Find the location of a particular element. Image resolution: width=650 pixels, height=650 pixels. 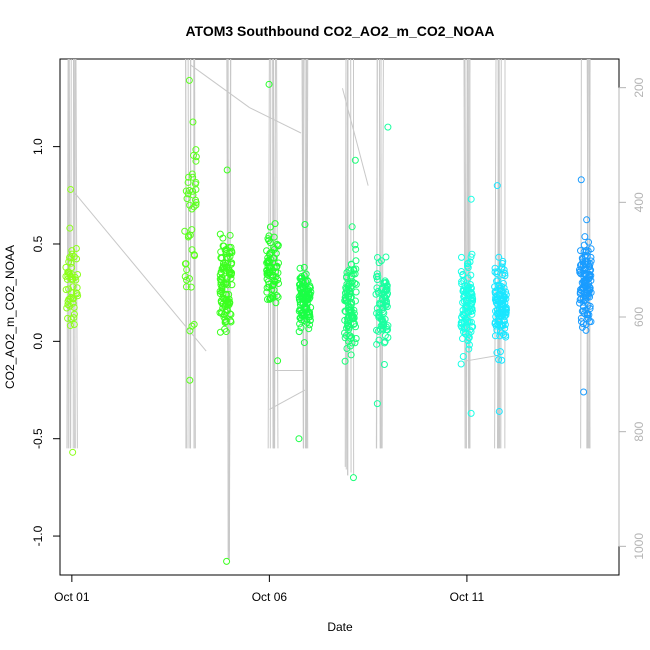

y-tick-label: -1.0 is located at coordinates (38, 535).